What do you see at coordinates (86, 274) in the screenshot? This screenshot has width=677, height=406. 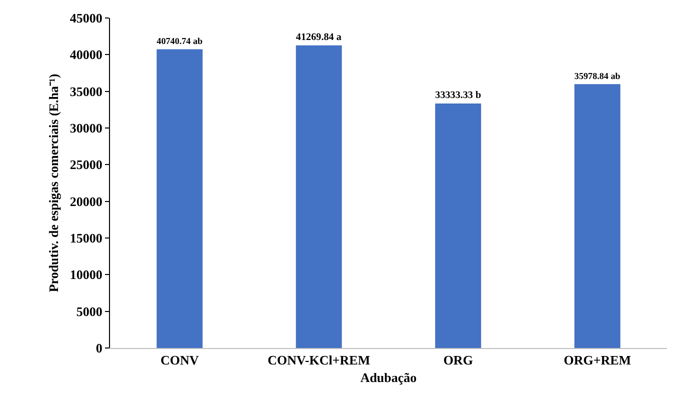 I see `y-tick-label: 10000` at bounding box center [86, 274].